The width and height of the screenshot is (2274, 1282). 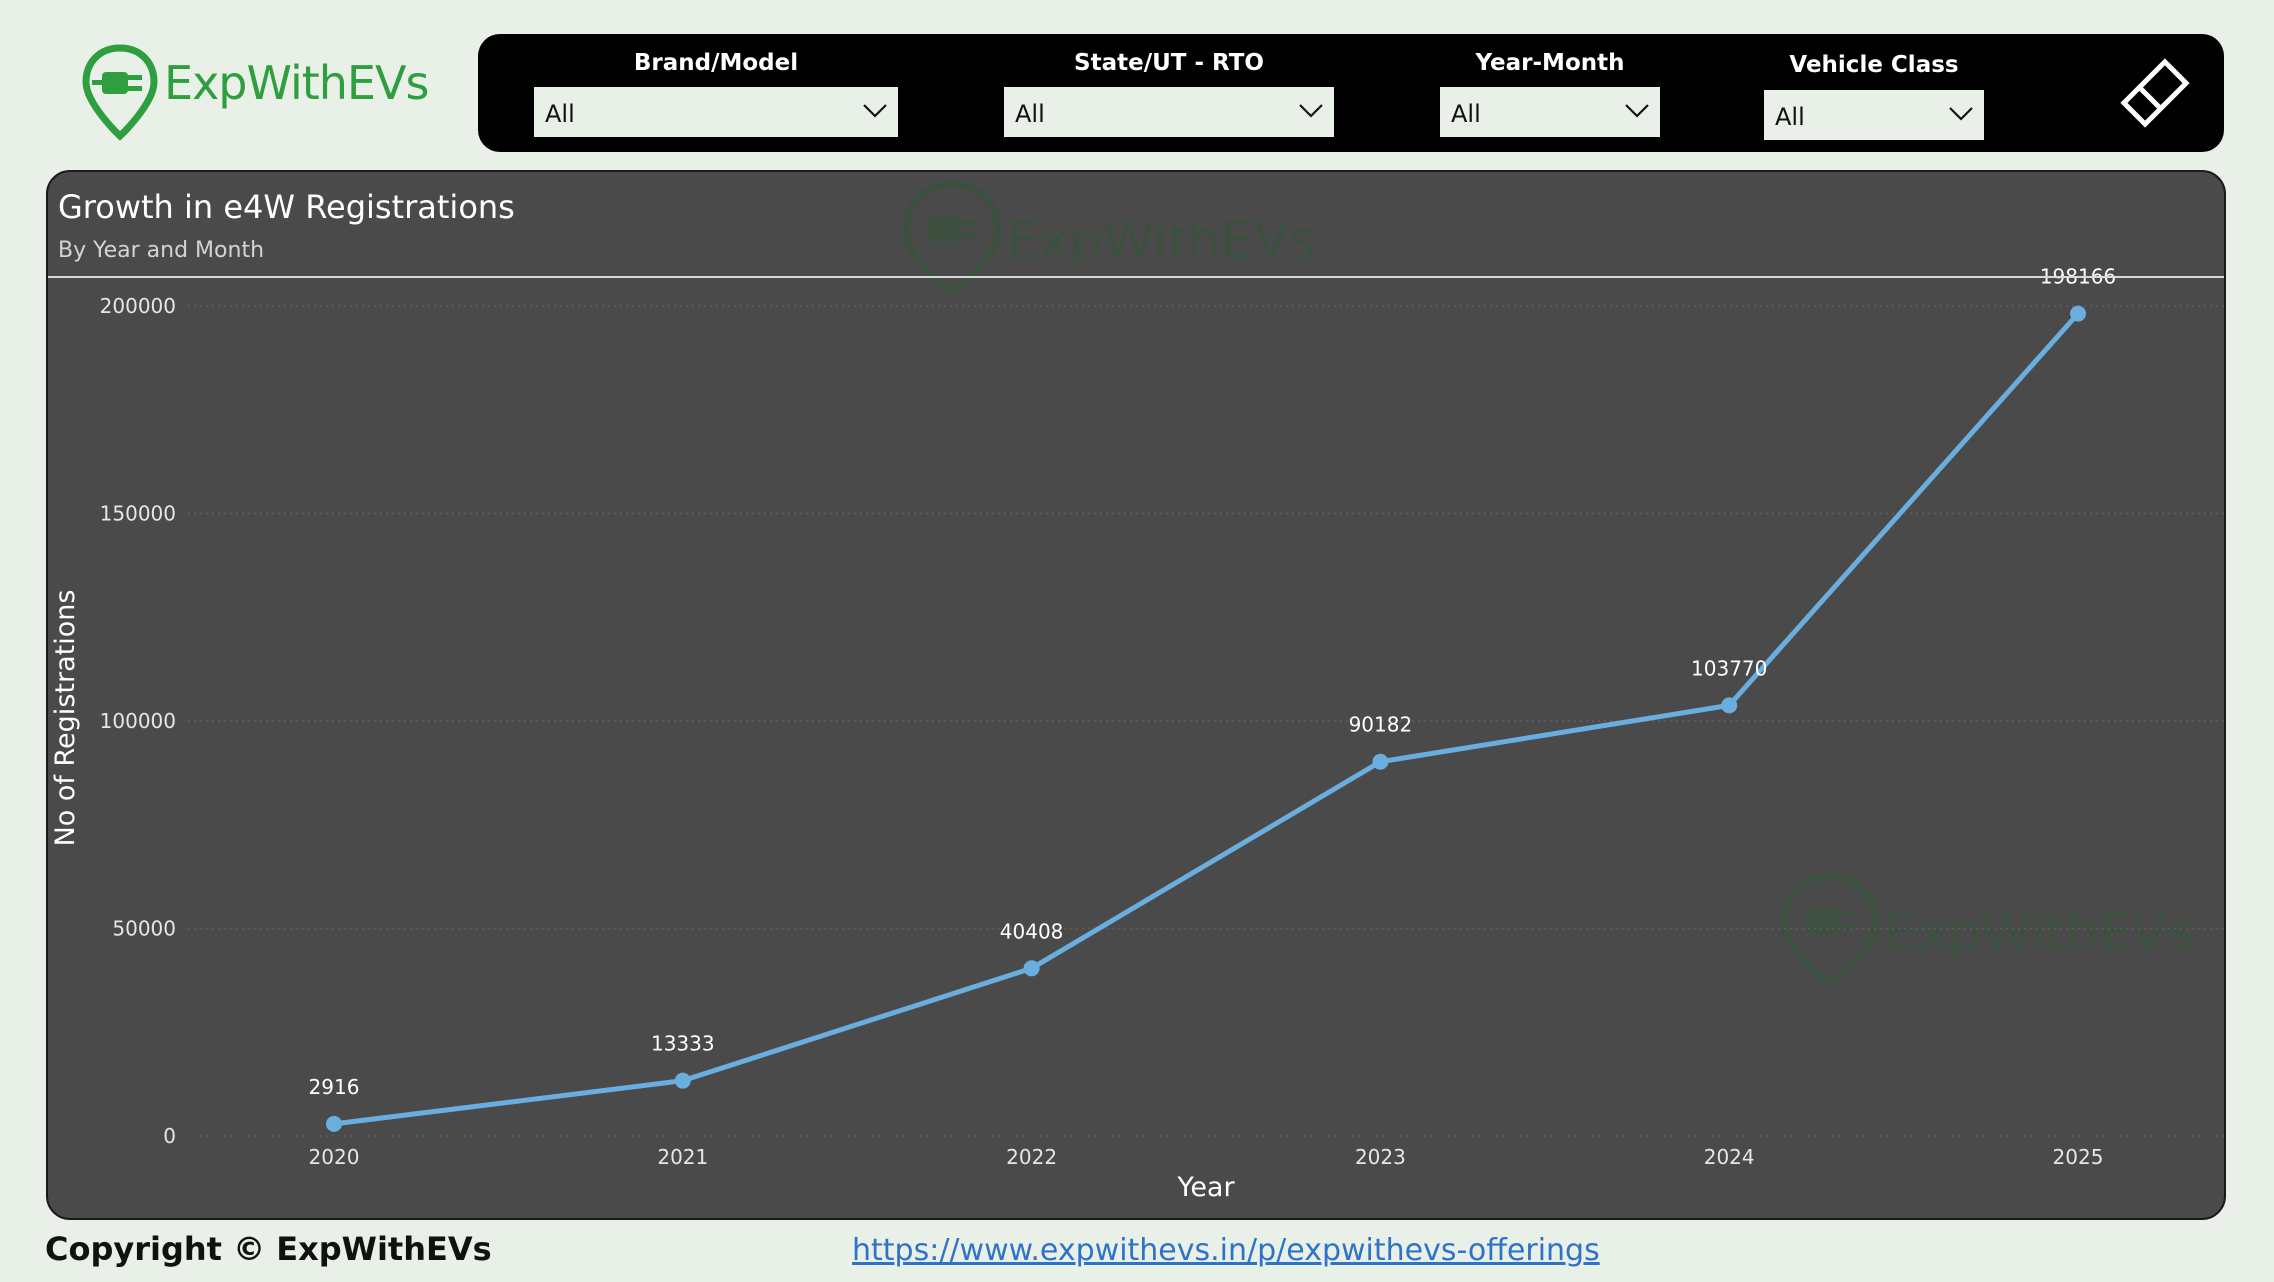 I want to click on data-label: 13333, so click(x=683, y=1044).